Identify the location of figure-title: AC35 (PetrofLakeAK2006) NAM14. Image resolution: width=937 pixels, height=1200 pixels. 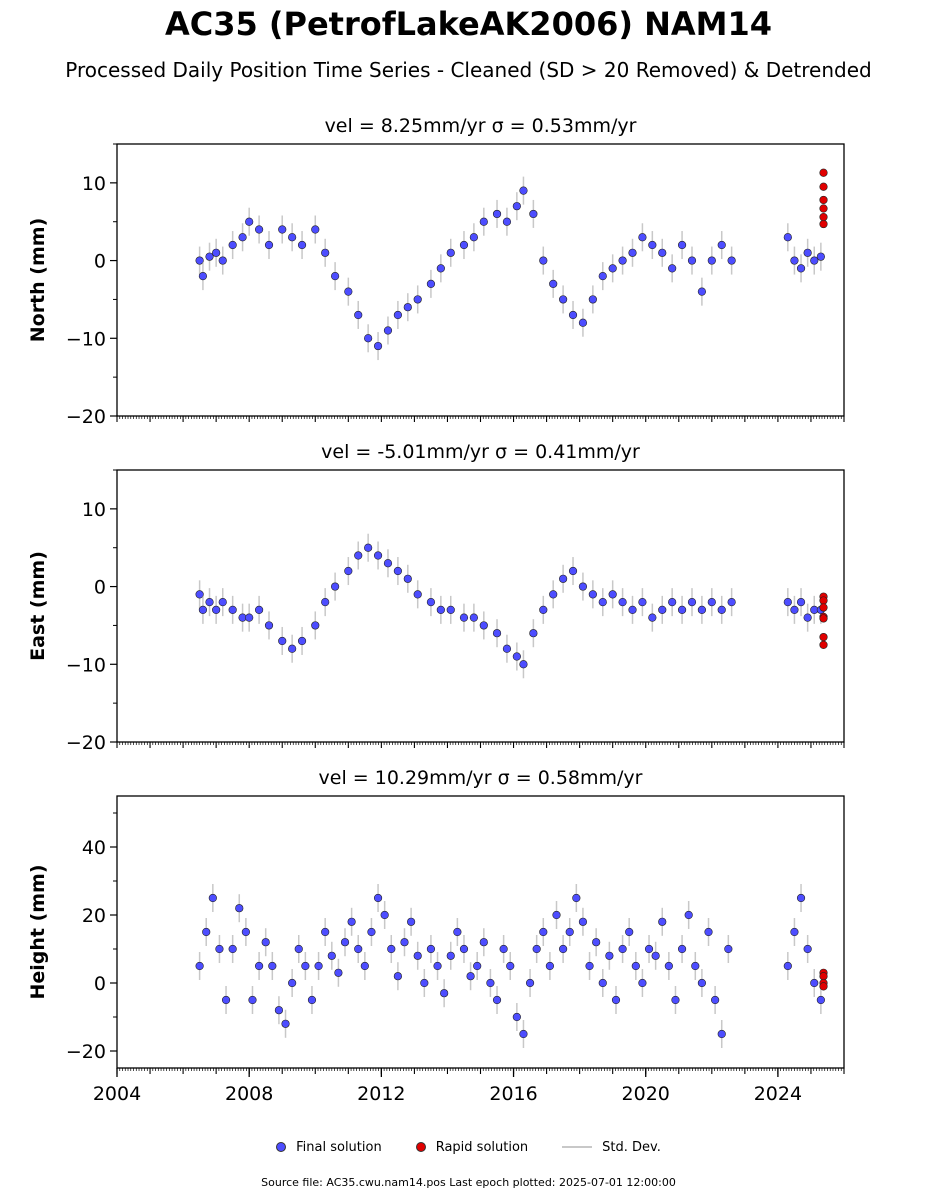
(468, 24).